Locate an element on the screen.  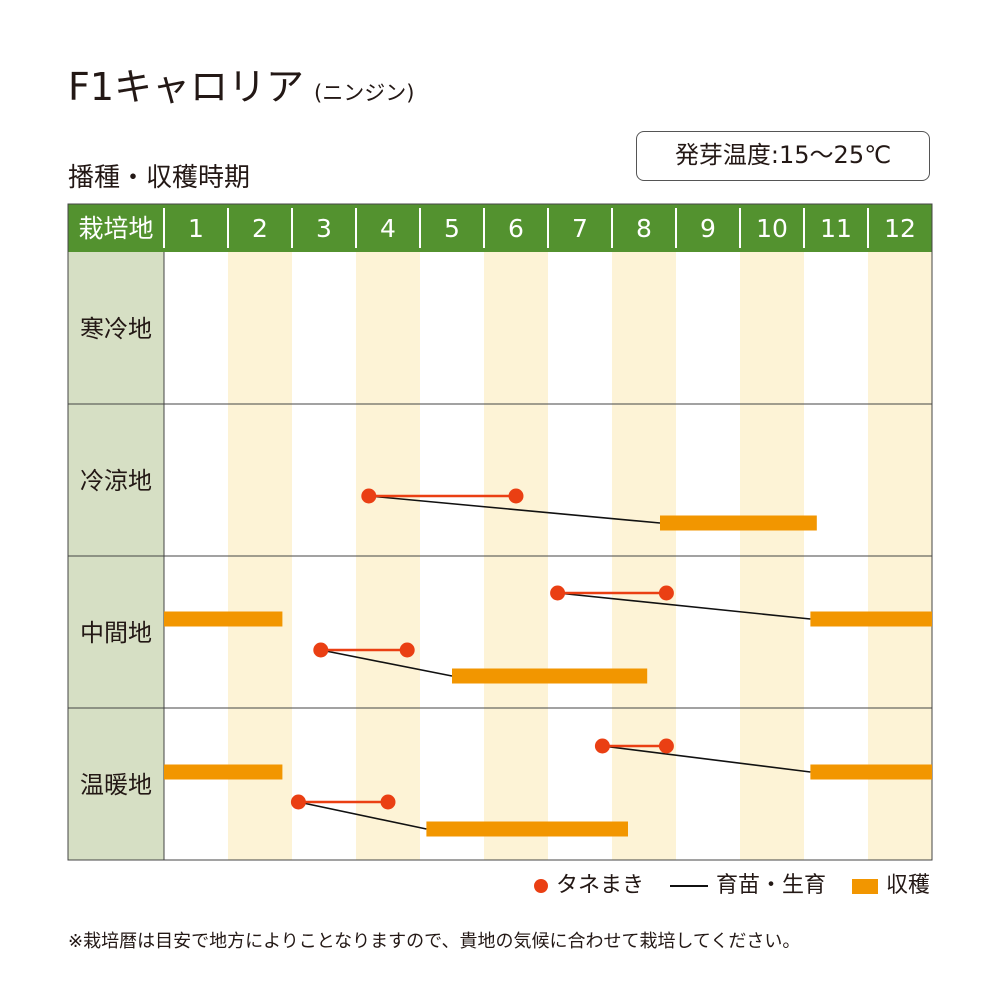
region-label: 寒冷地 is located at coordinates (116, 329).